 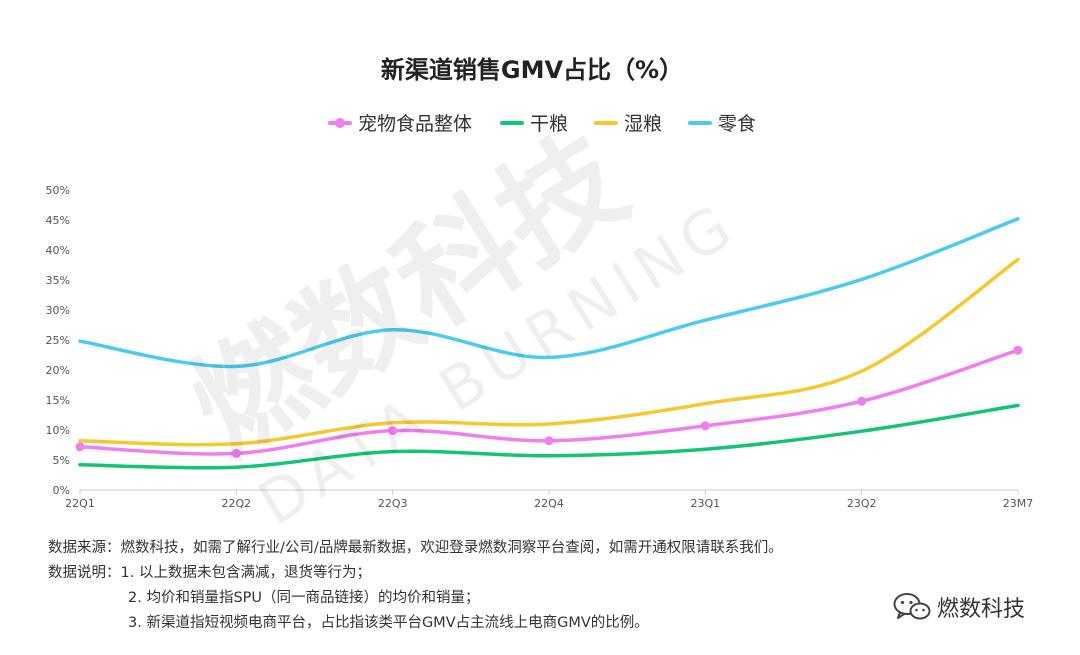 I want to click on x-tick-label: 22Q4, so click(x=549, y=503).